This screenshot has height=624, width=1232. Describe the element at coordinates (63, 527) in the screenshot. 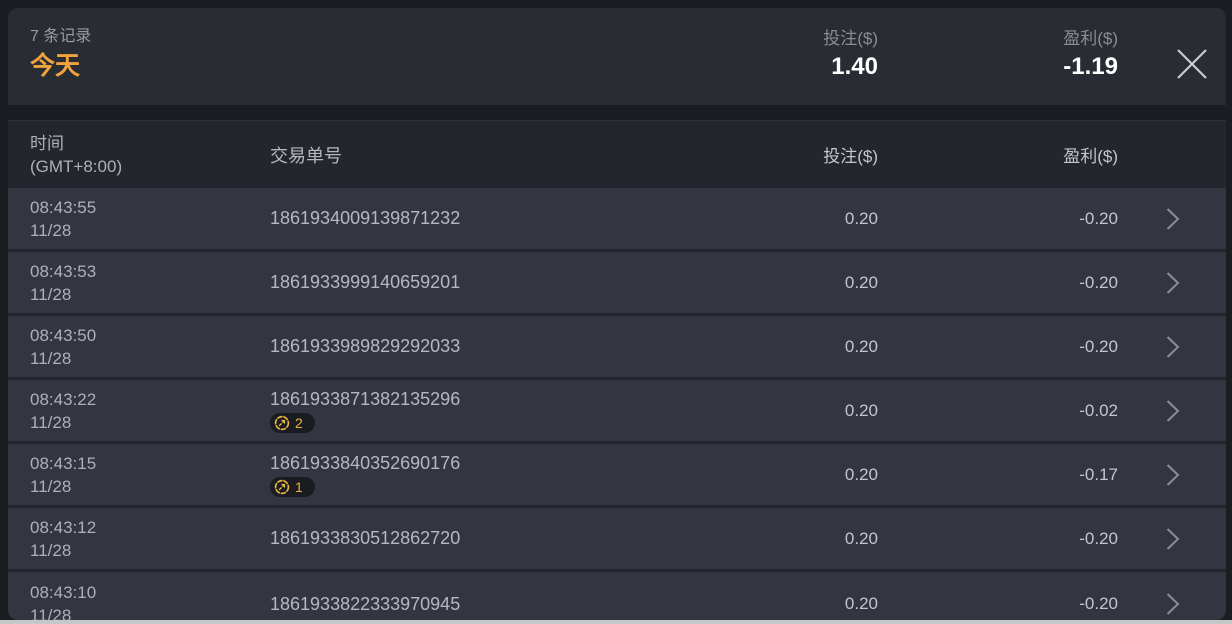

I see `row-time-value: 08:43:12` at that location.